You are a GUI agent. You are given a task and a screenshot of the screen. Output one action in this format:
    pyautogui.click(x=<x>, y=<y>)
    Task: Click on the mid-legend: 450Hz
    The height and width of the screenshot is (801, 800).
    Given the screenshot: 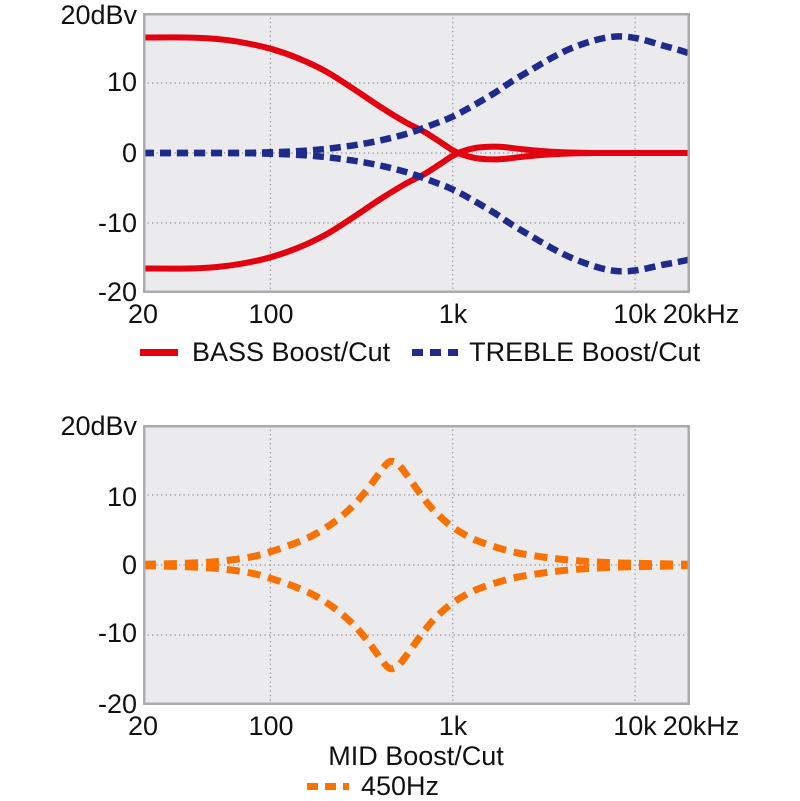 What is the action you would take?
    pyautogui.click(x=373, y=786)
    